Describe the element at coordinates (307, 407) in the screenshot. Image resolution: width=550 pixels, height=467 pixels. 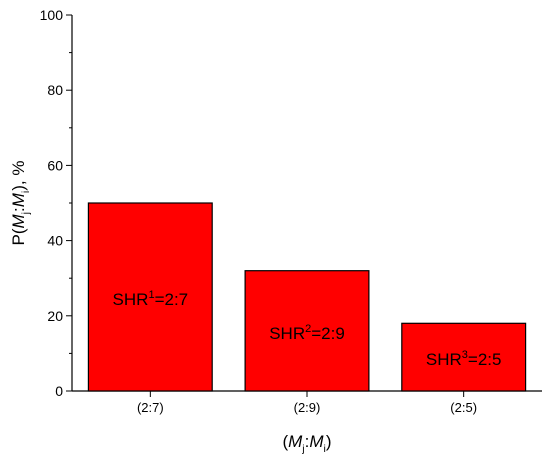
I see `x-tick-label: (2:9)` at that location.